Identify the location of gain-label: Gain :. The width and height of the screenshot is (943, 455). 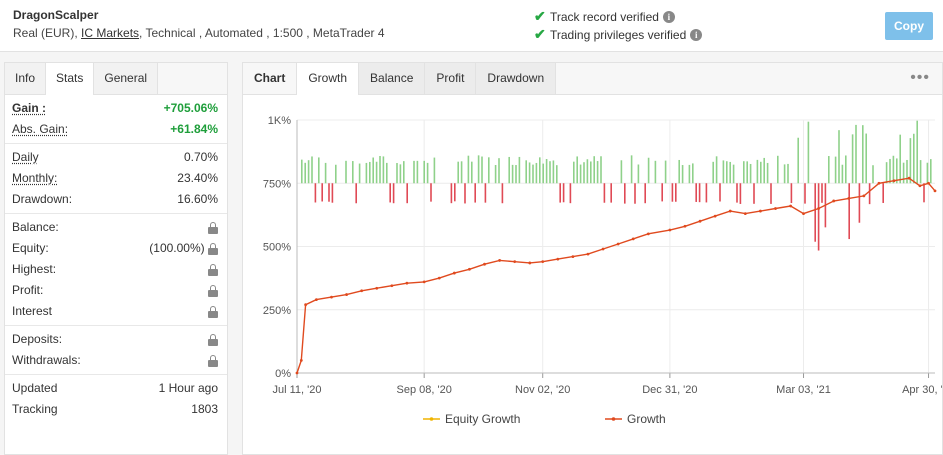
(29, 108).